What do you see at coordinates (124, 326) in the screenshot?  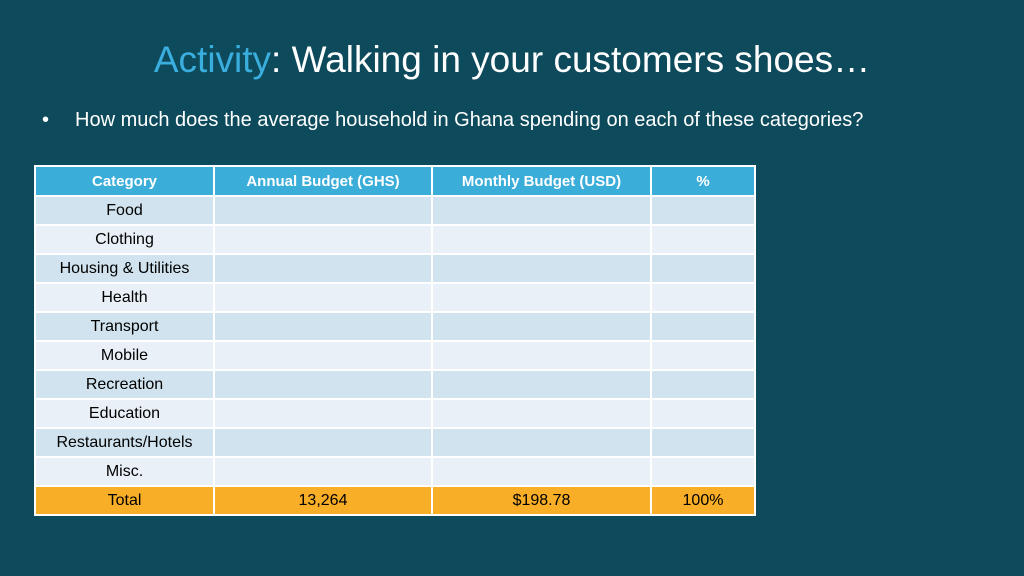 I see `category-cell: Transport` at bounding box center [124, 326].